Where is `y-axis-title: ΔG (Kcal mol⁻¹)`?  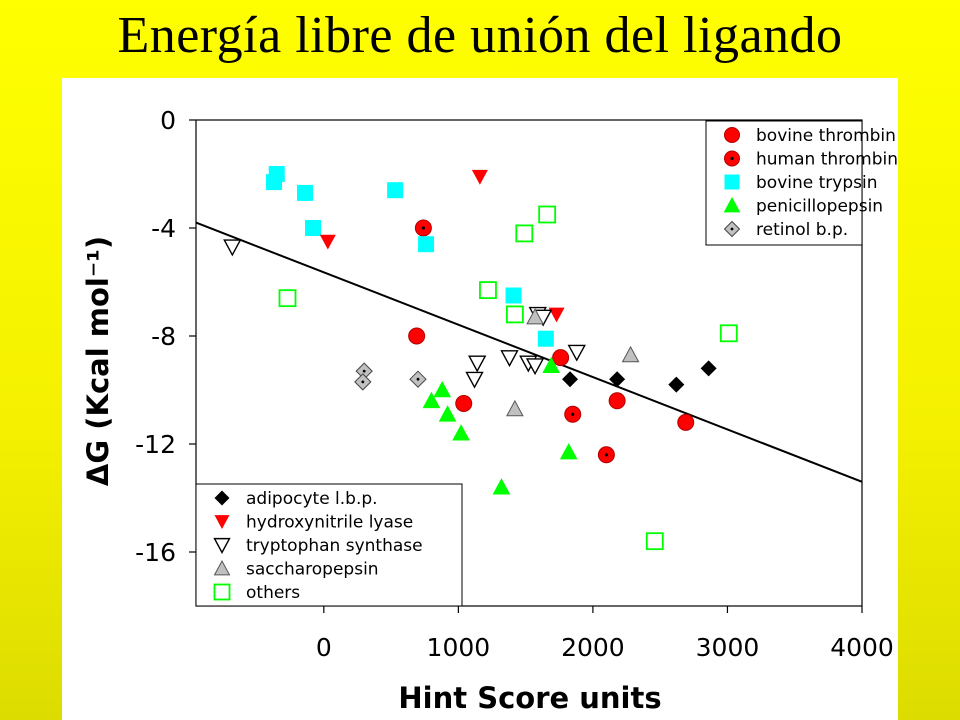
y-axis-title: ΔG (Kcal mol⁻¹) is located at coordinates (98, 361).